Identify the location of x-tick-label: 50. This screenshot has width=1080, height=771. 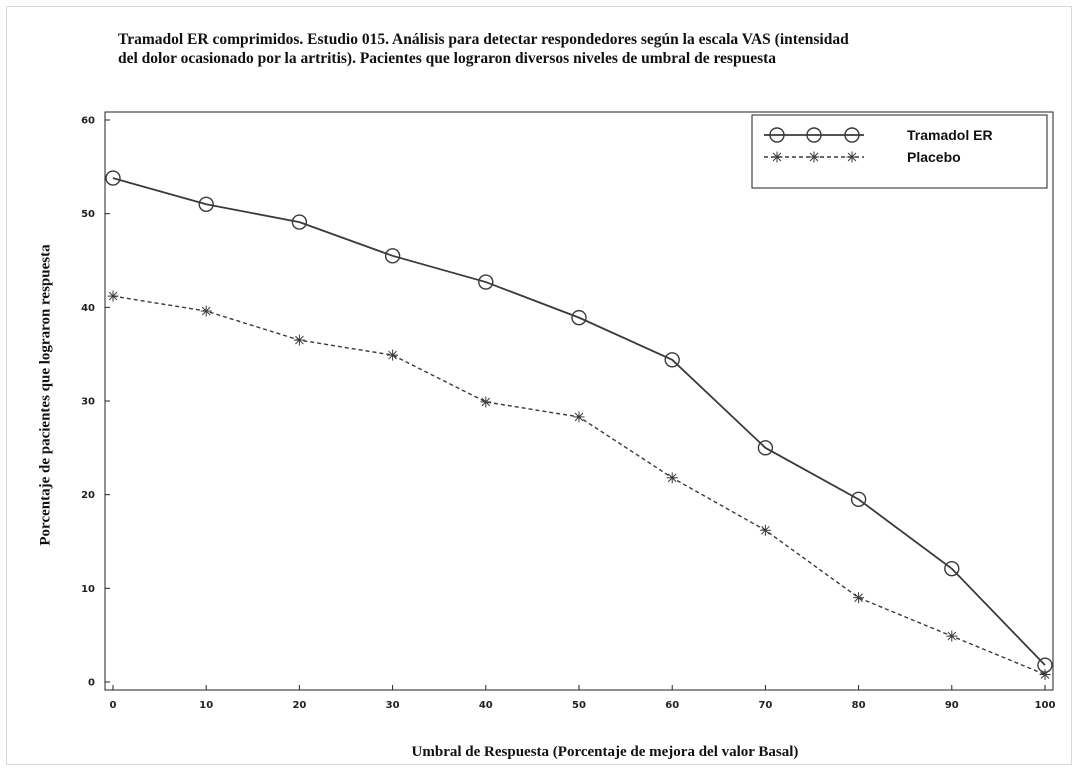
(579, 705).